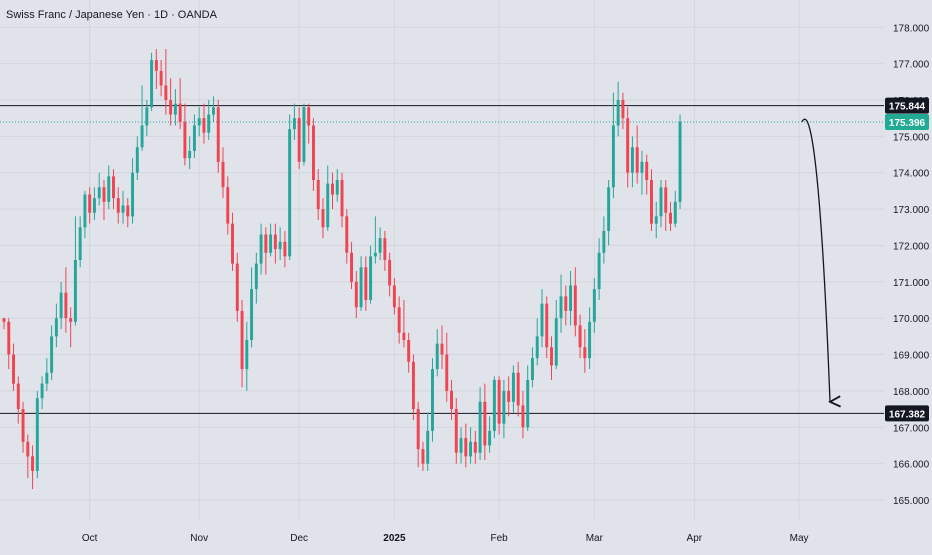  Describe the element at coordinates (911, 246) in the screenshot. I see `y-tick-label: 172.000` at that location.